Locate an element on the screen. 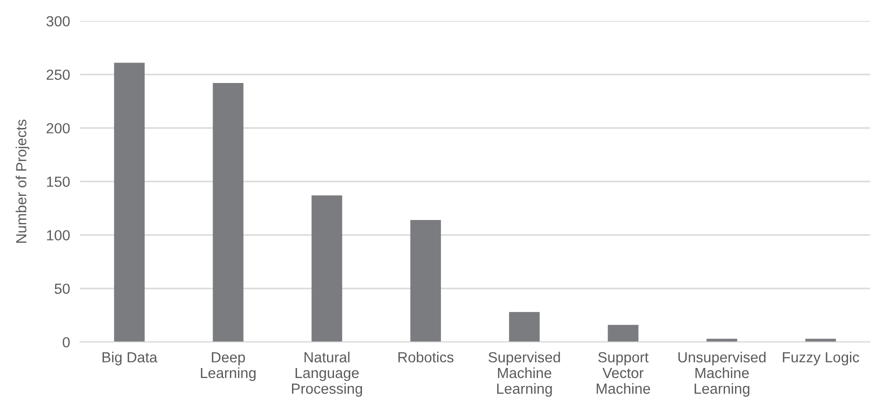  y-tick-label: 50 is located at coordinates (62, 289).